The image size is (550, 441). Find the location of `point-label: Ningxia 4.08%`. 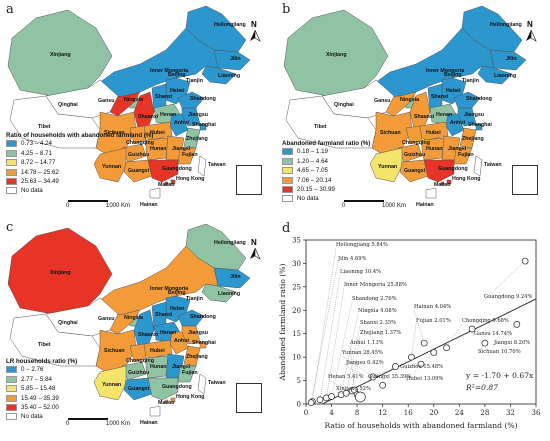

point-label: Ningxia 4.08% is located at coordinates (377, 311).